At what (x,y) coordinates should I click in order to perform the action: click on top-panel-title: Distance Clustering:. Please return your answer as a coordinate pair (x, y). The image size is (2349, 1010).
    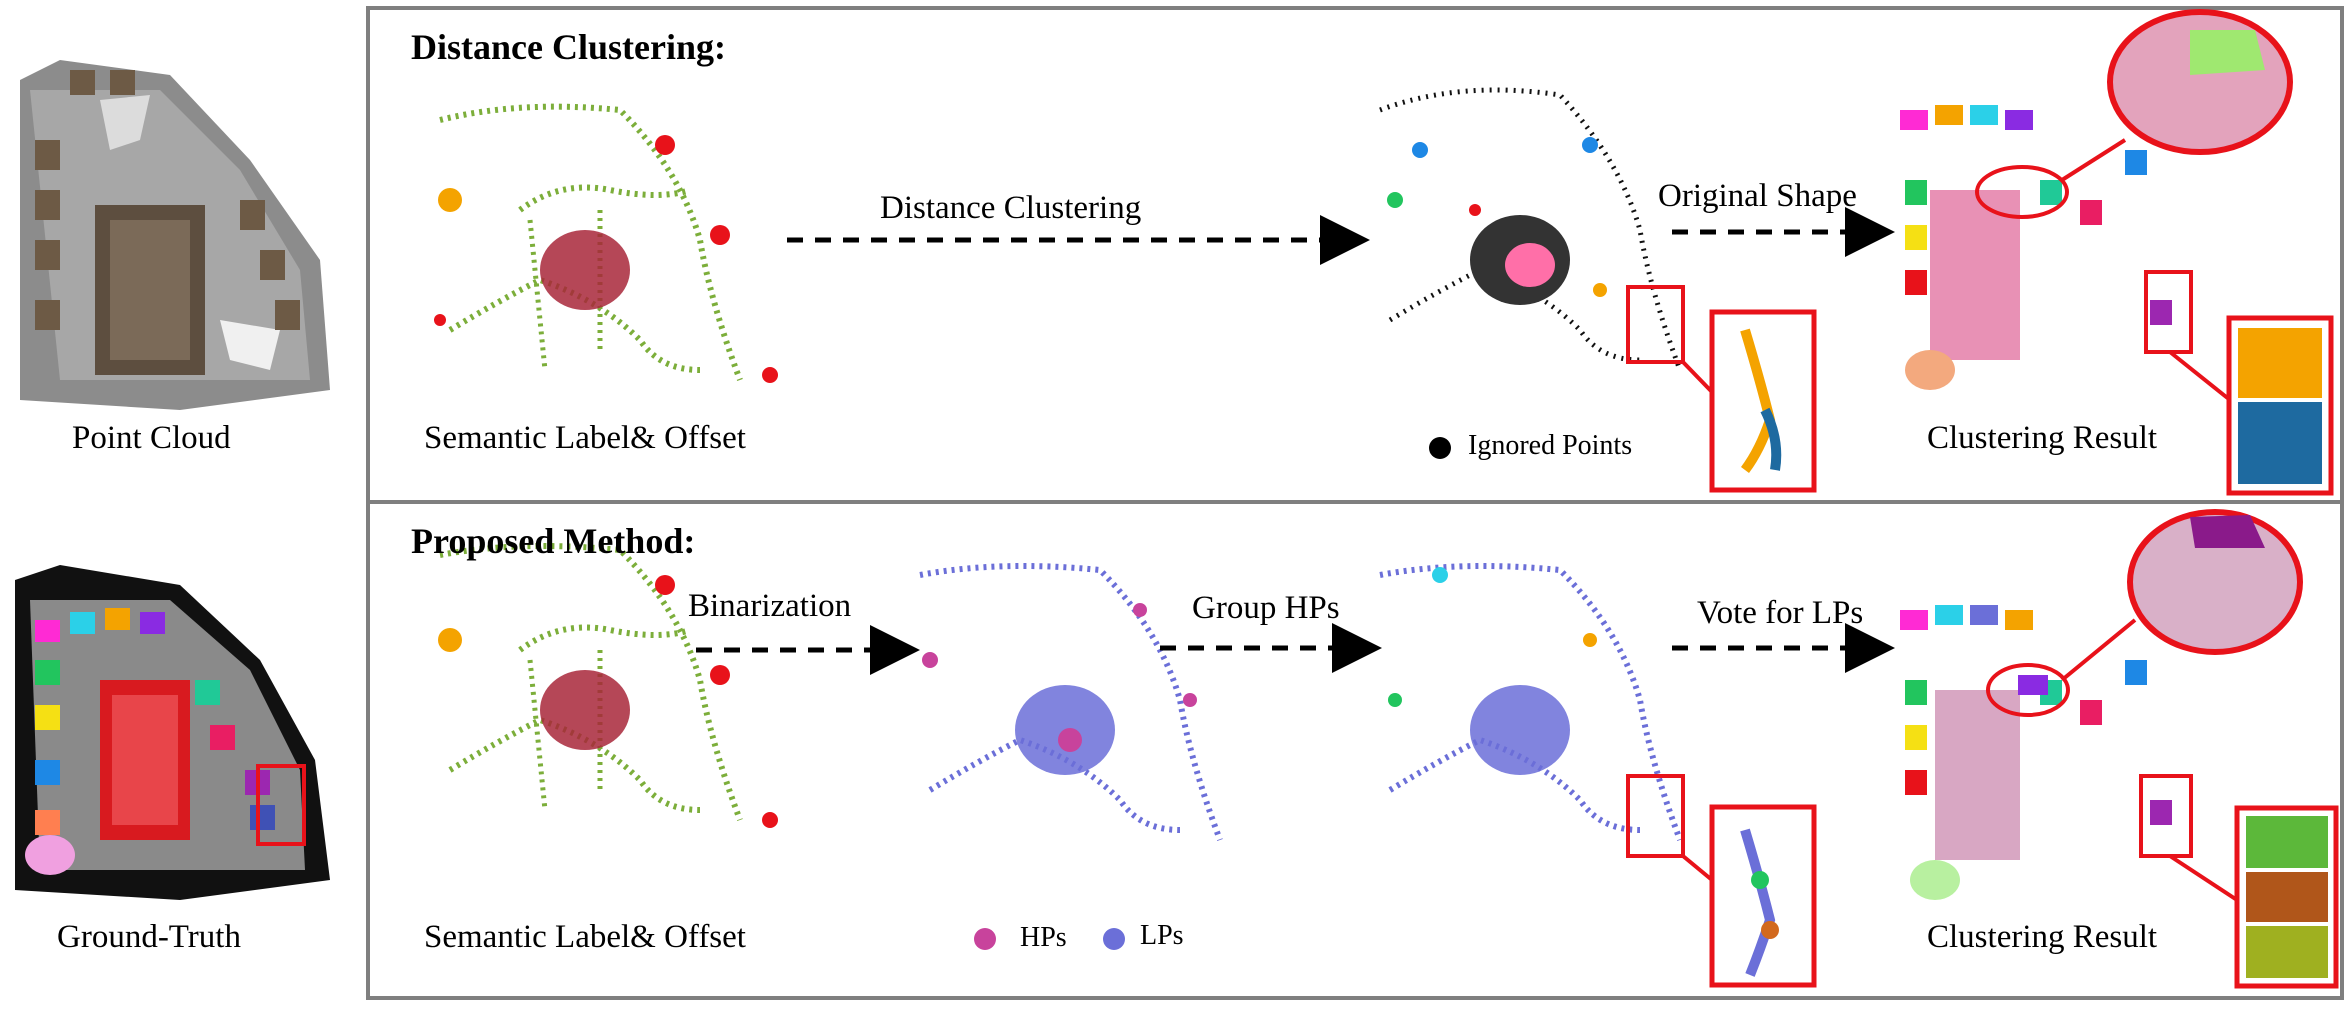
    Looking at the image, I should click on (568, 47).